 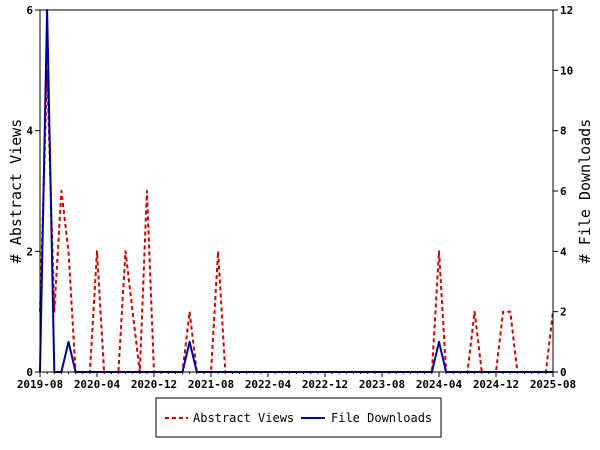 I want to click on x-tick-label: 2022-04, so click(x=268, y=384).